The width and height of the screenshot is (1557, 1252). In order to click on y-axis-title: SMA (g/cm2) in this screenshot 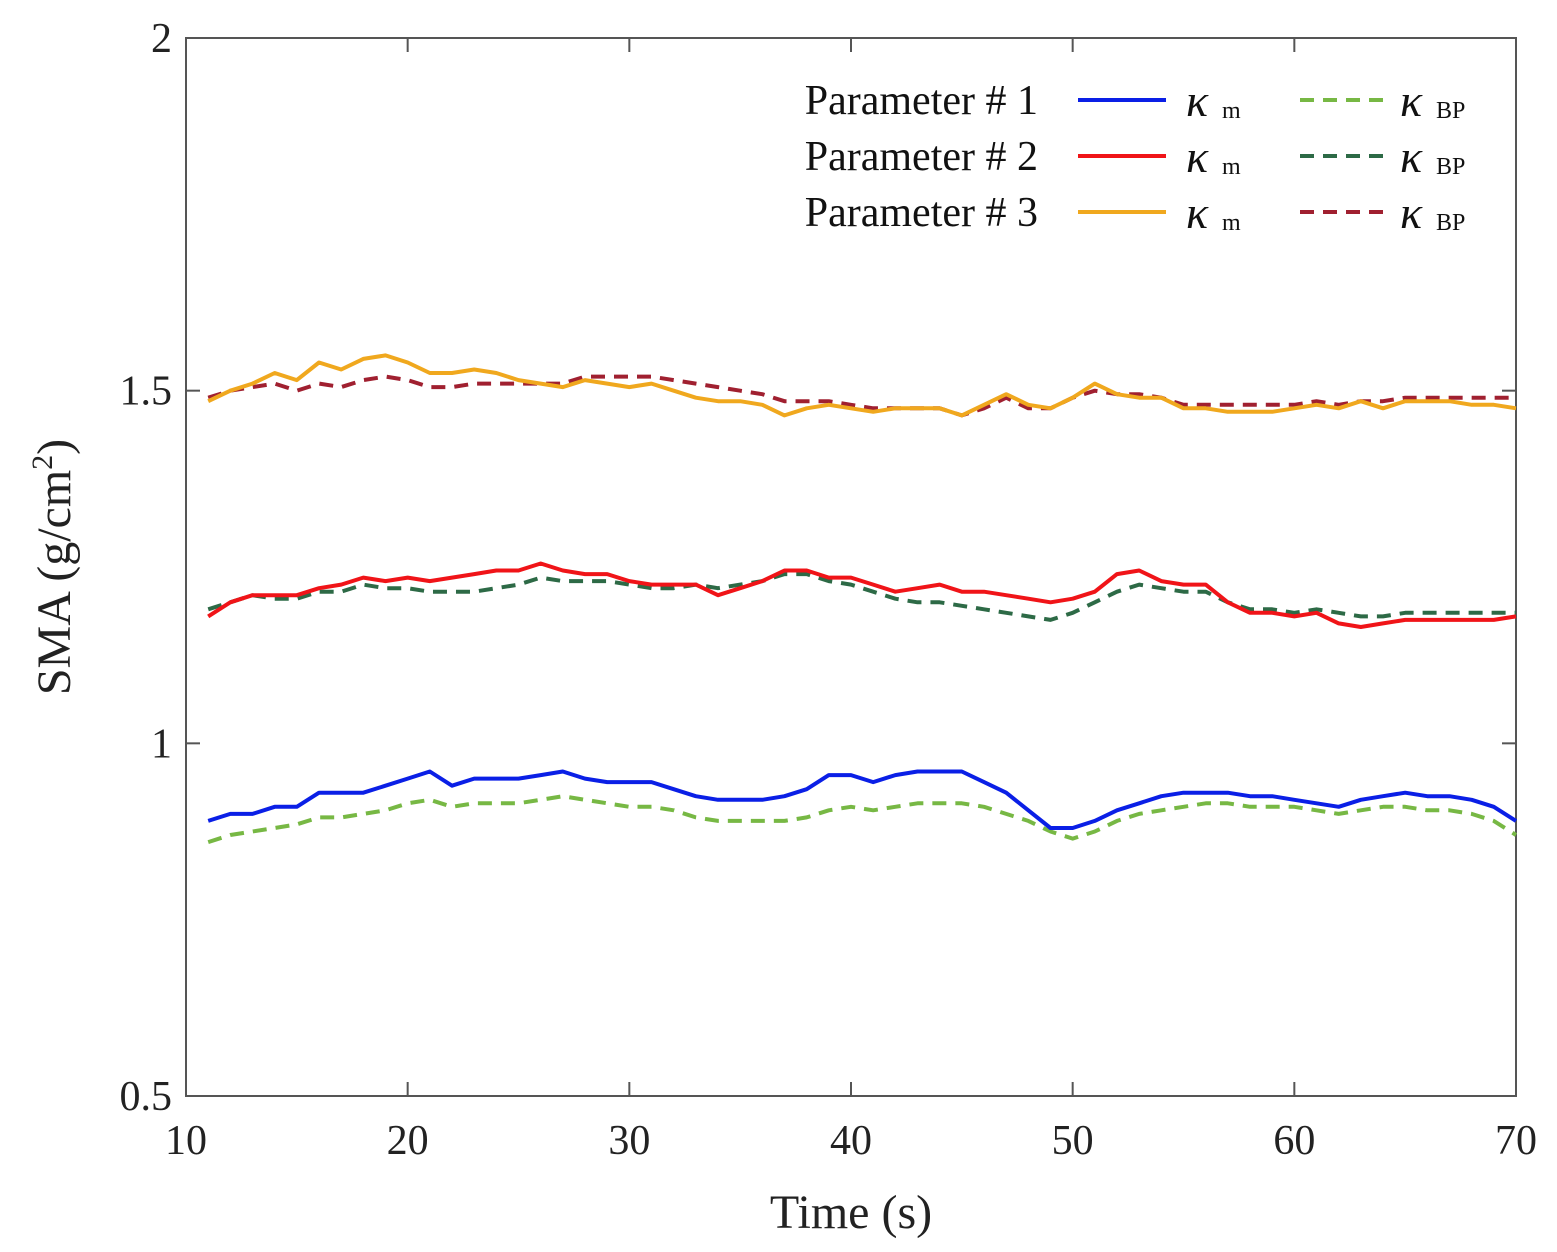, I will do `click(53, 567)`.